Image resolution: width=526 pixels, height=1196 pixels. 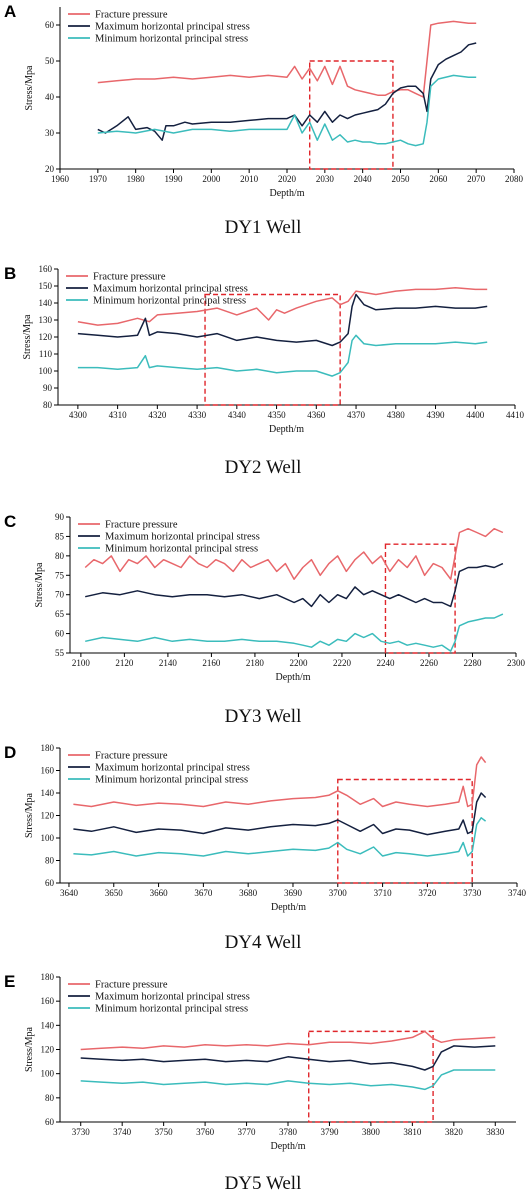 What do you see at coordinates (263, 467) in the screenshot?
I see `well-caption: DY2 Well` at bounding box center [263, 467].